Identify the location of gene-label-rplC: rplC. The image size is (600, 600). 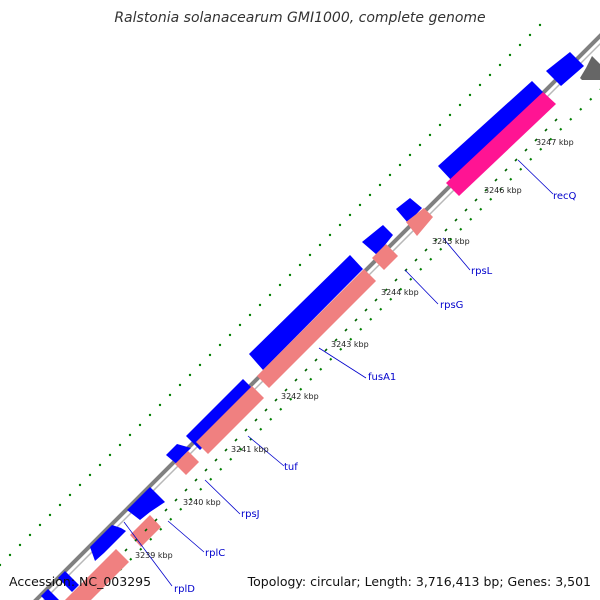
(215, 553).